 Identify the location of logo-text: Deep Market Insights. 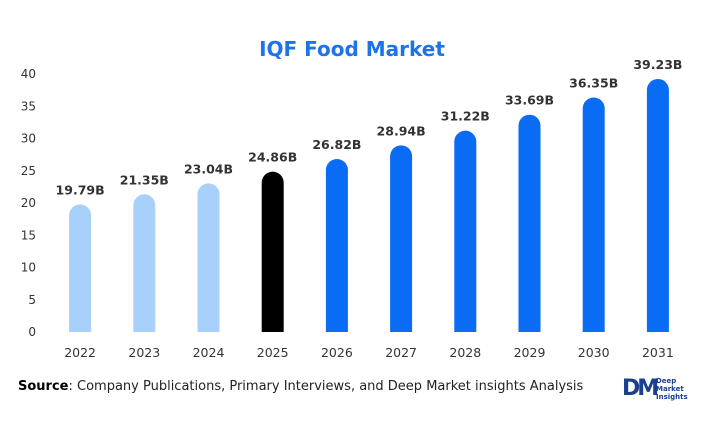
(672, 389).